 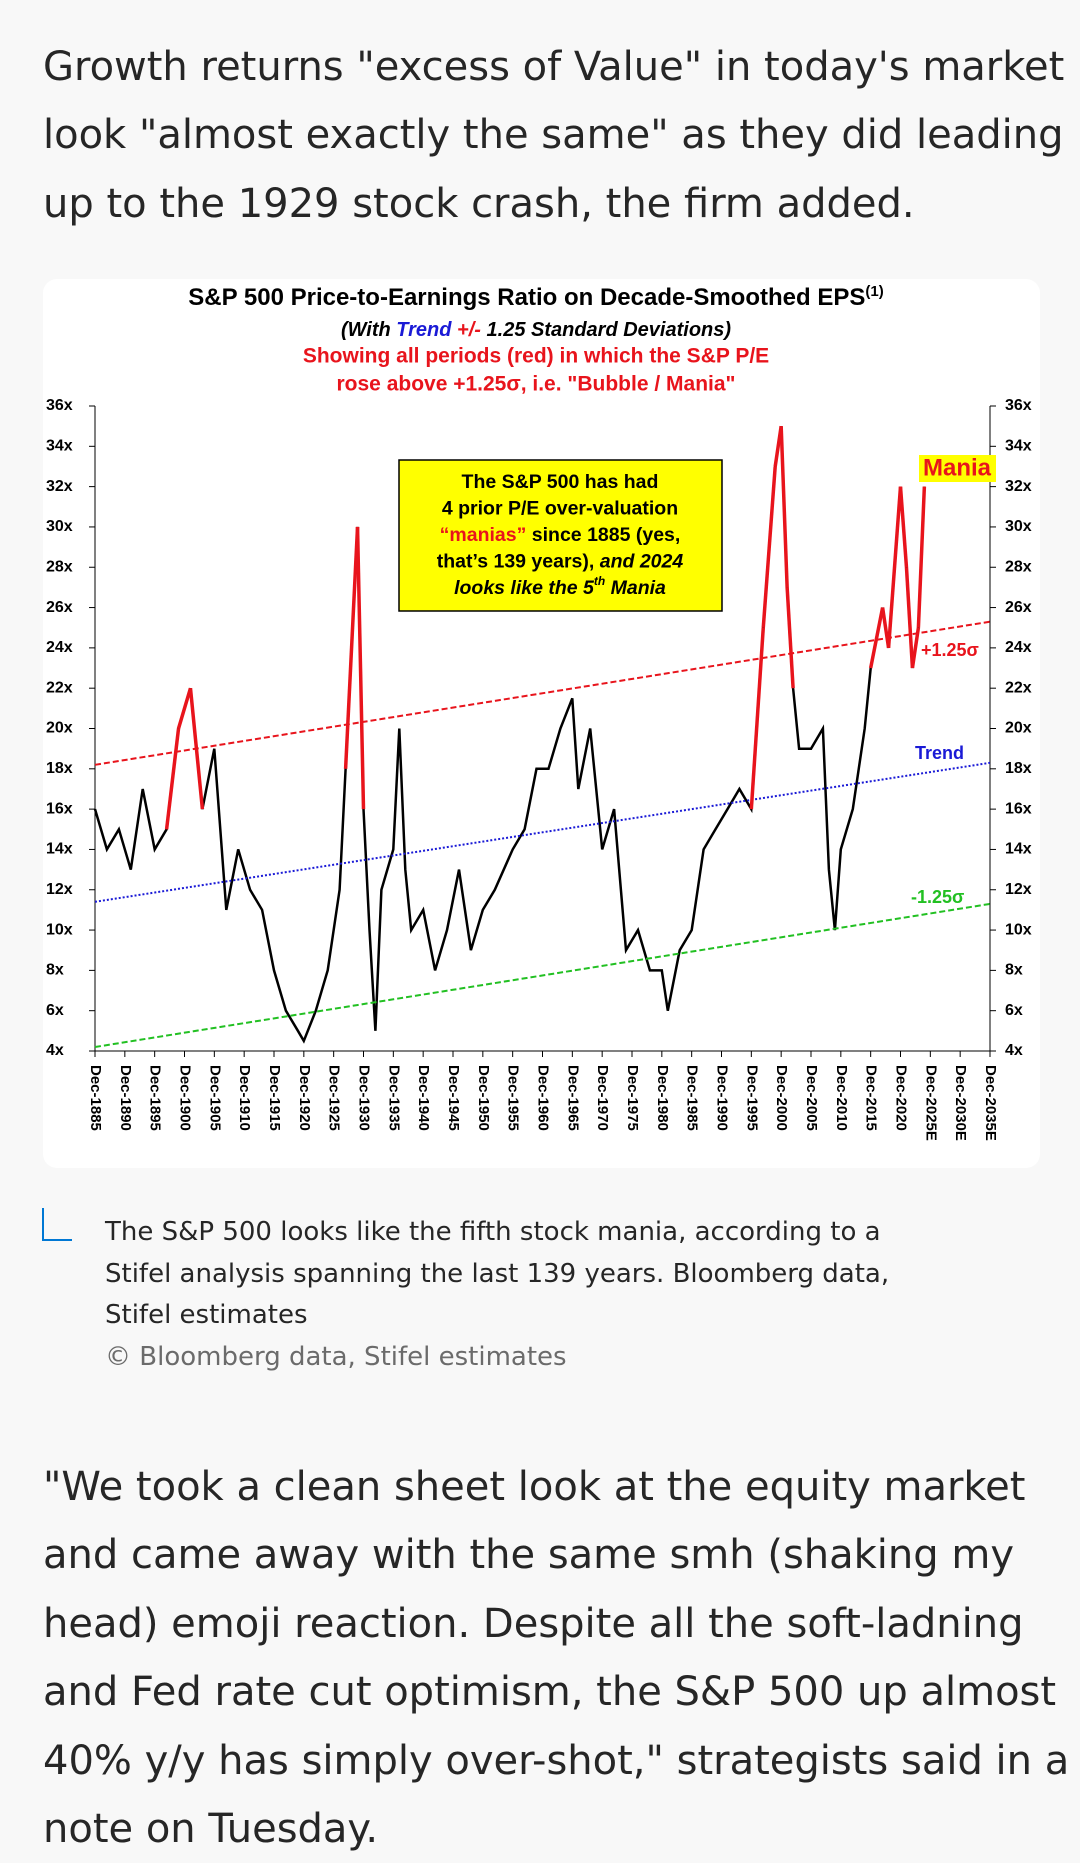 What do you see at coordinates (206, 1315) in the screenshot?
I see `caption-line: Stifel estimates` at bounding box center [206, 1315].